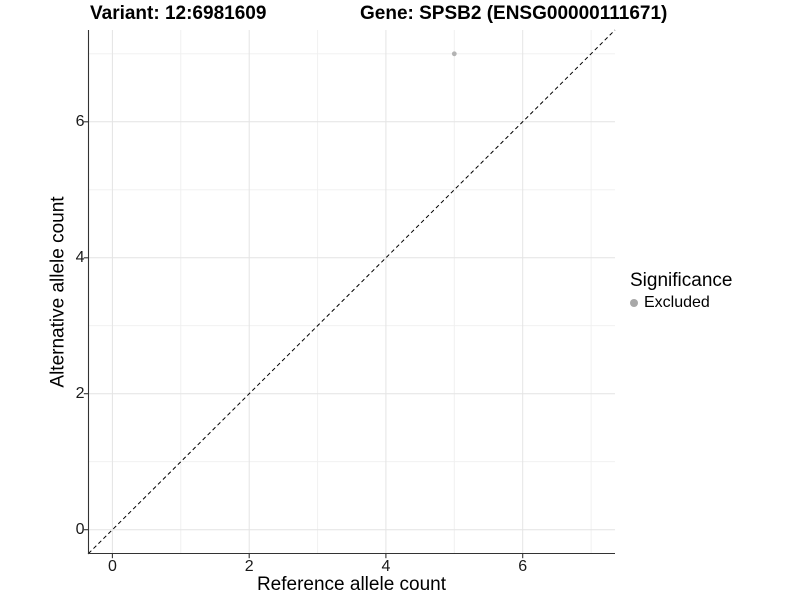  I want to click on y-axis-title: Alternative allele count, so click(58, 292).